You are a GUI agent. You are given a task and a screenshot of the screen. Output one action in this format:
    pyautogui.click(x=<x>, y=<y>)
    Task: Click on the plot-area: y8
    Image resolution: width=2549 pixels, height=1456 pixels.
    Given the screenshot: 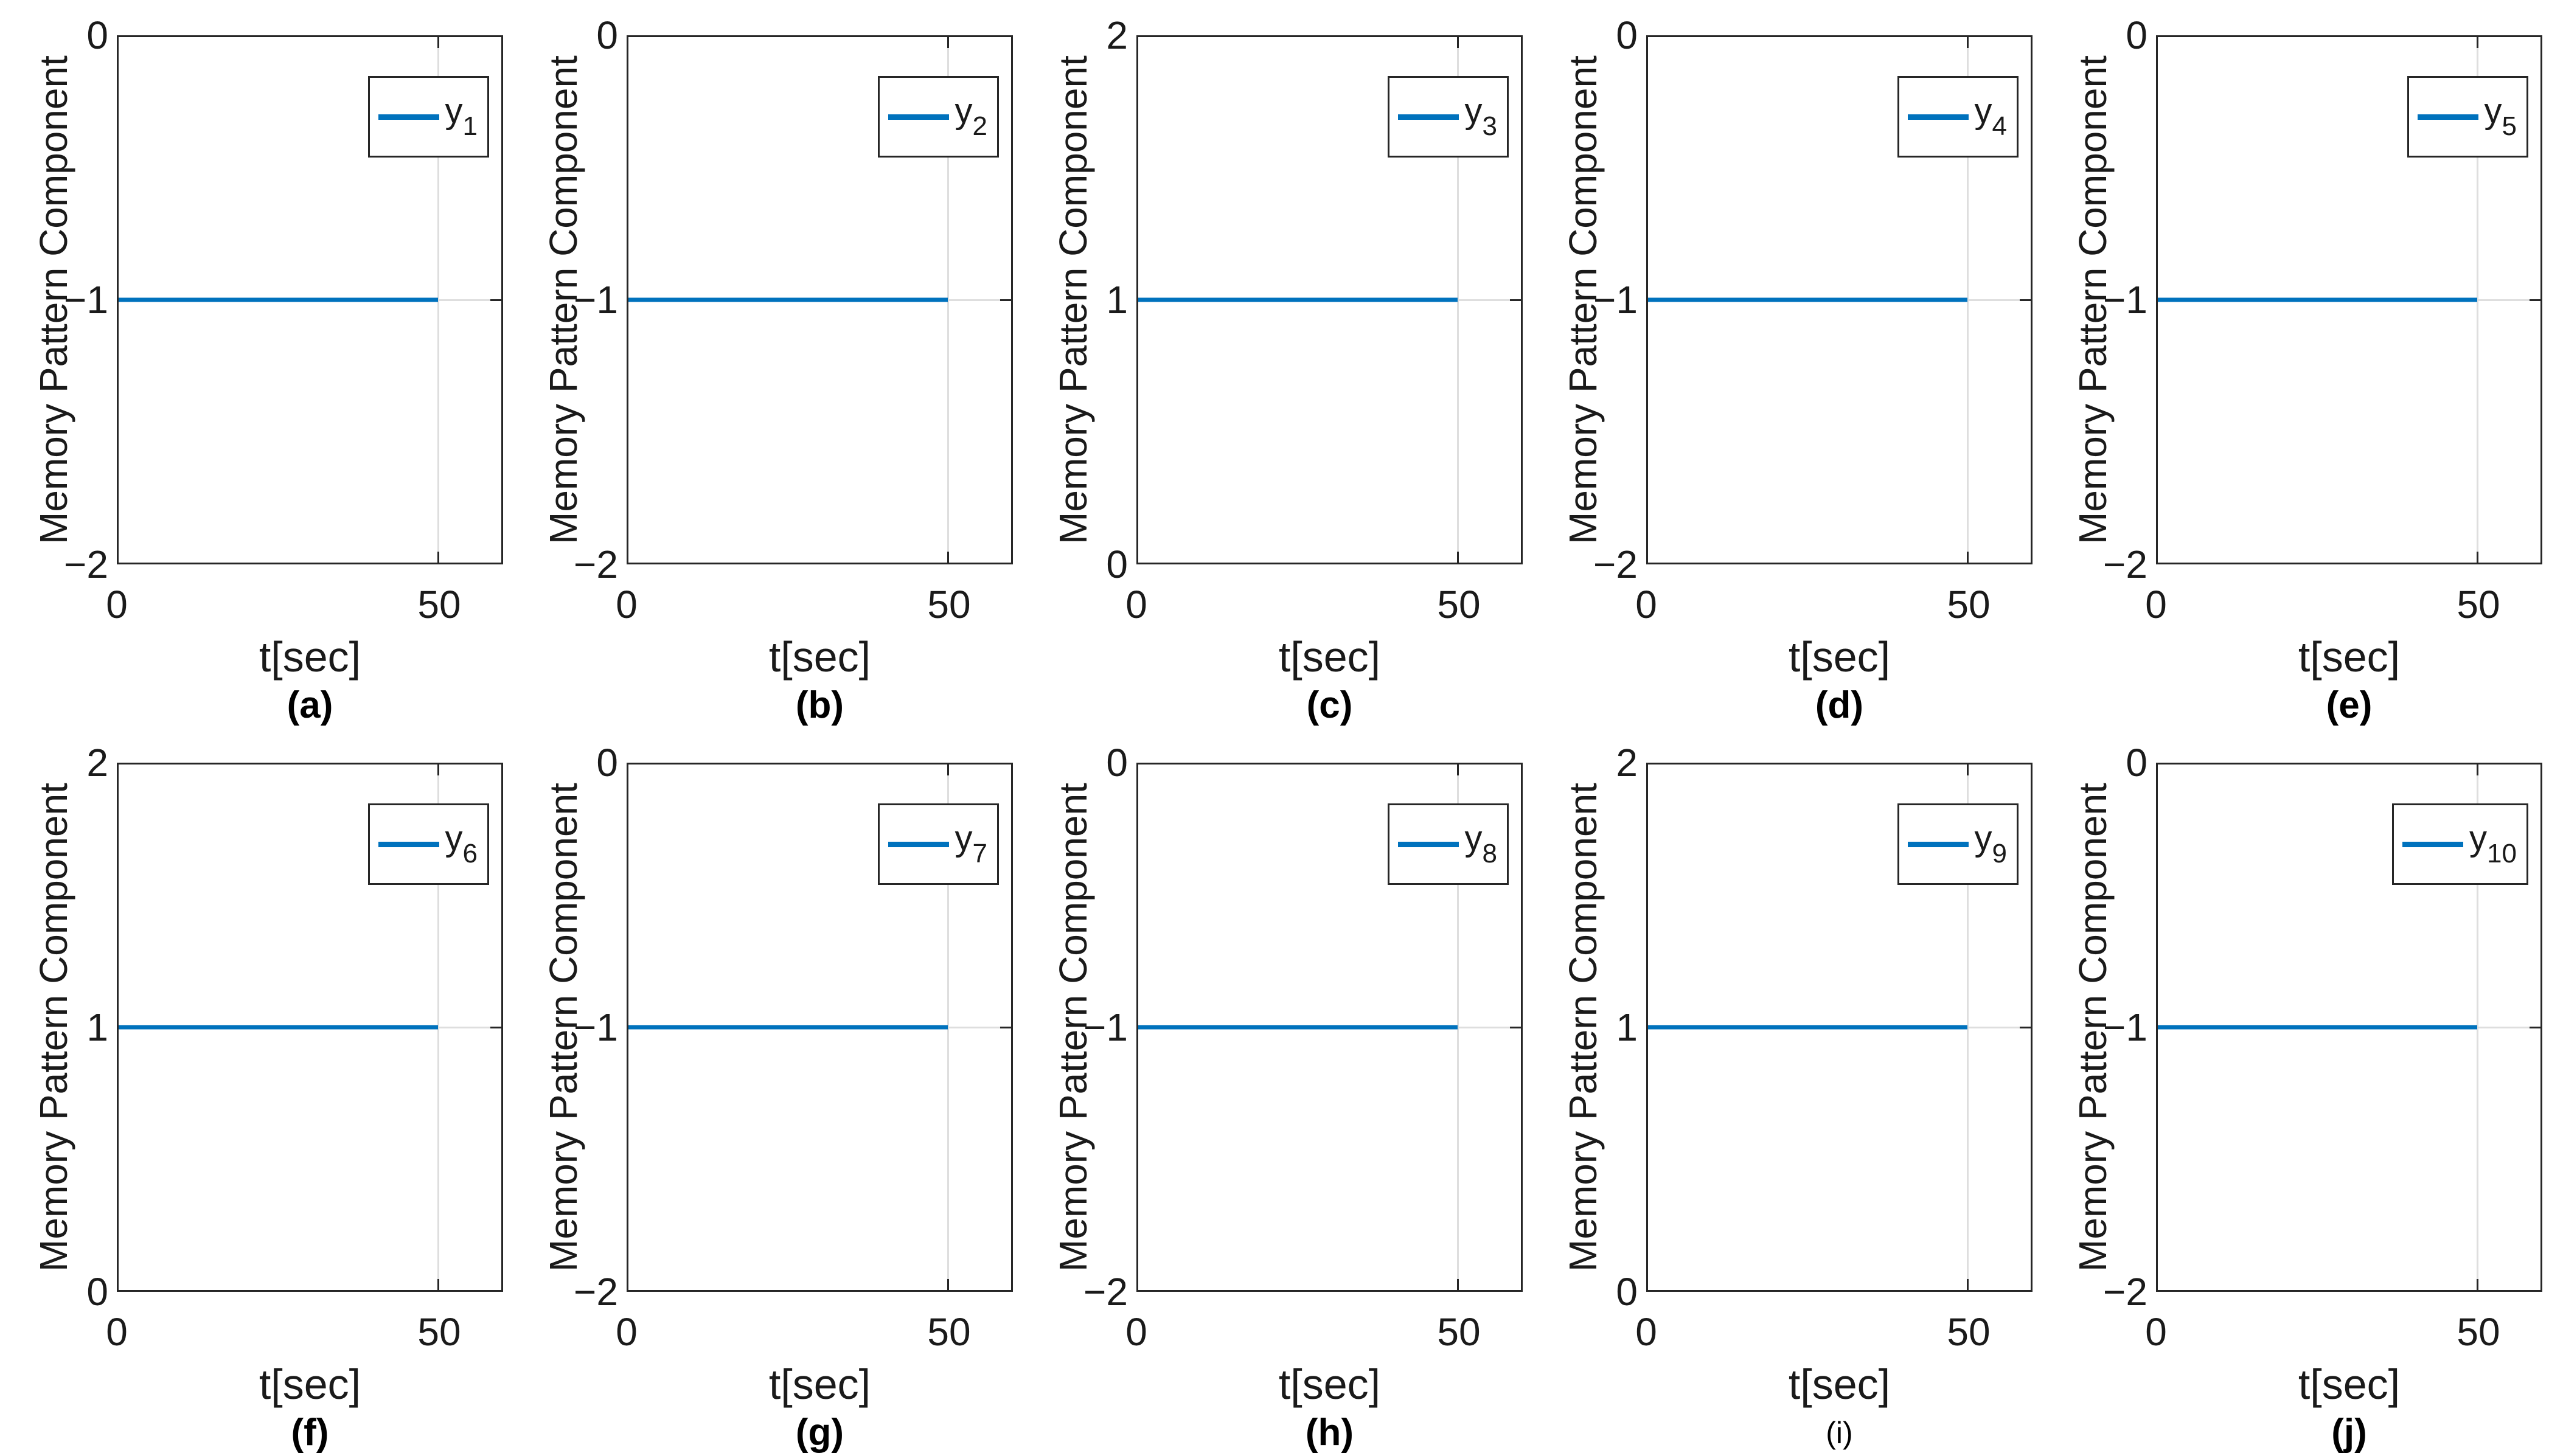 What is the action you would take?
    pyautogui.click(x=1329, y=1027)
    